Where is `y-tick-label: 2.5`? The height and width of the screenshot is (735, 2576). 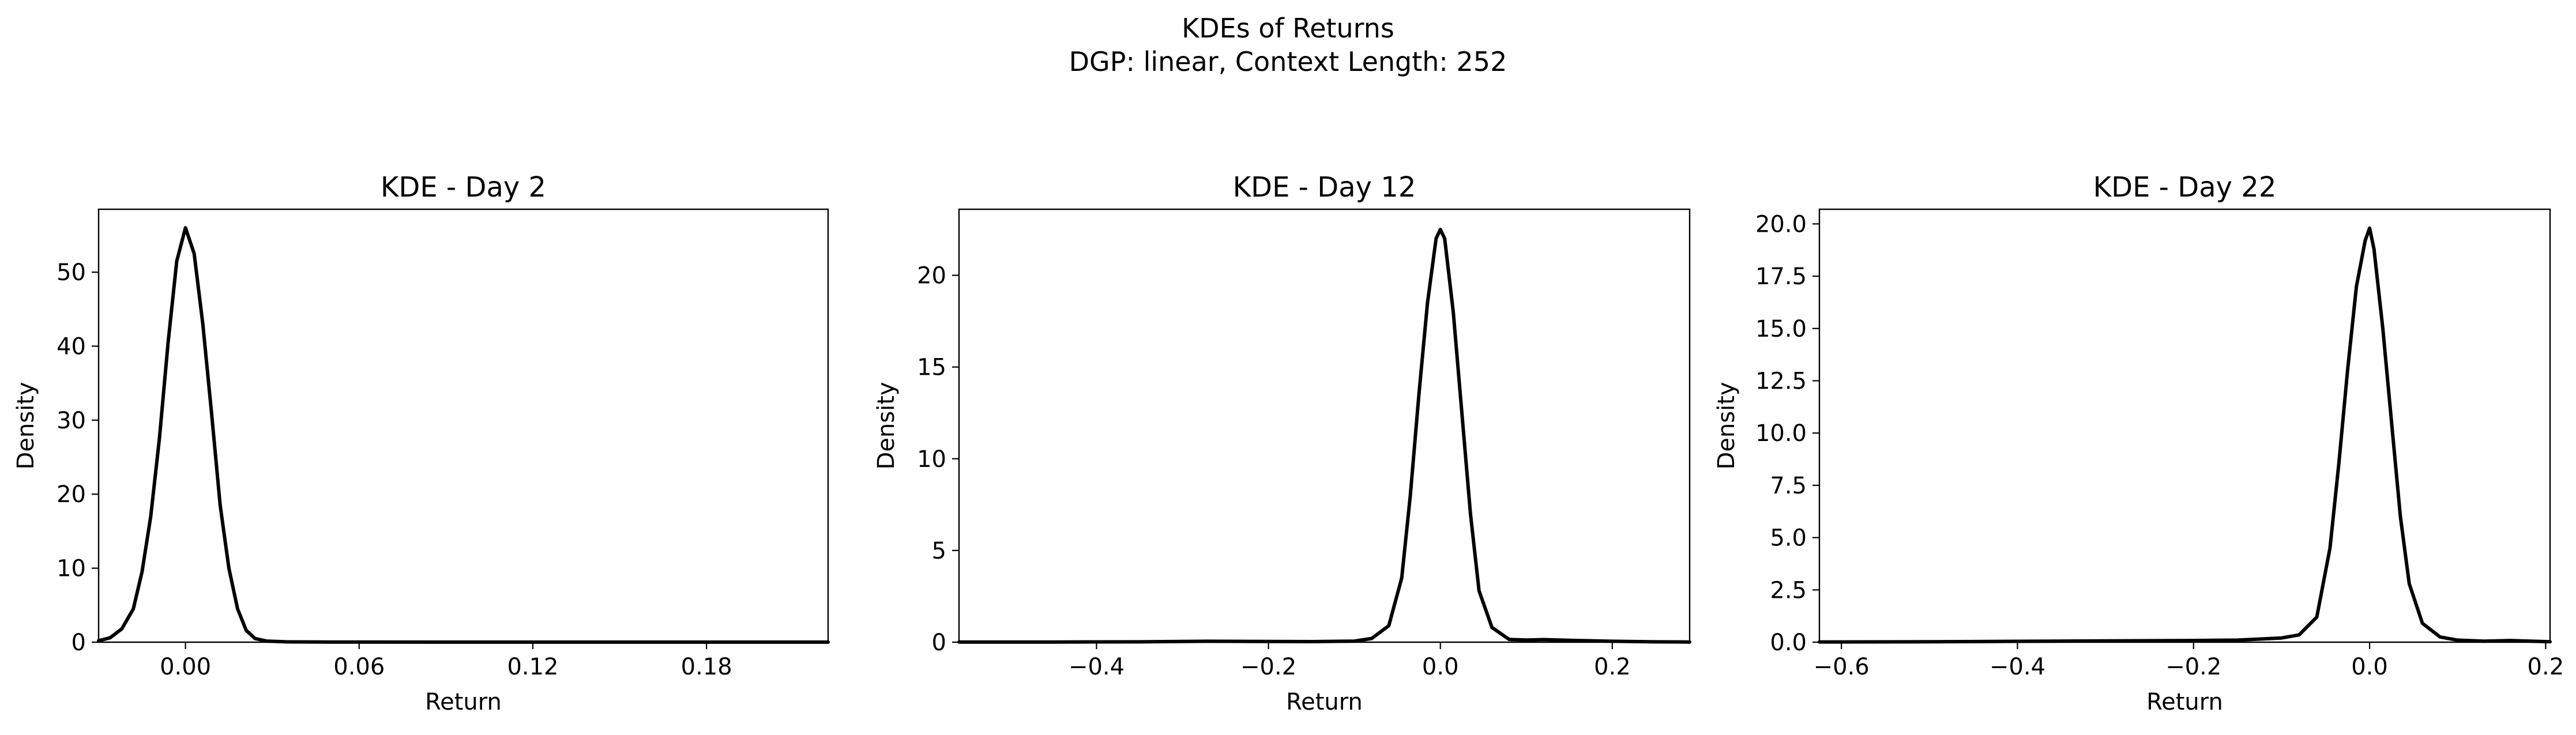 y-tick-label: 2.5 is located at coordinates (1788, 590).